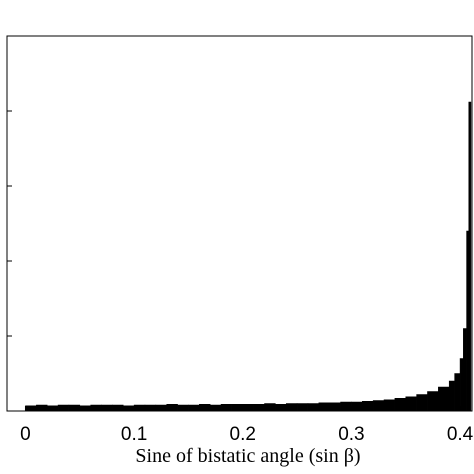  What do you see at coordinates (25, 434) in the screenshot?
I see `x-tick-label: 0` at bounding box center [25, 434].